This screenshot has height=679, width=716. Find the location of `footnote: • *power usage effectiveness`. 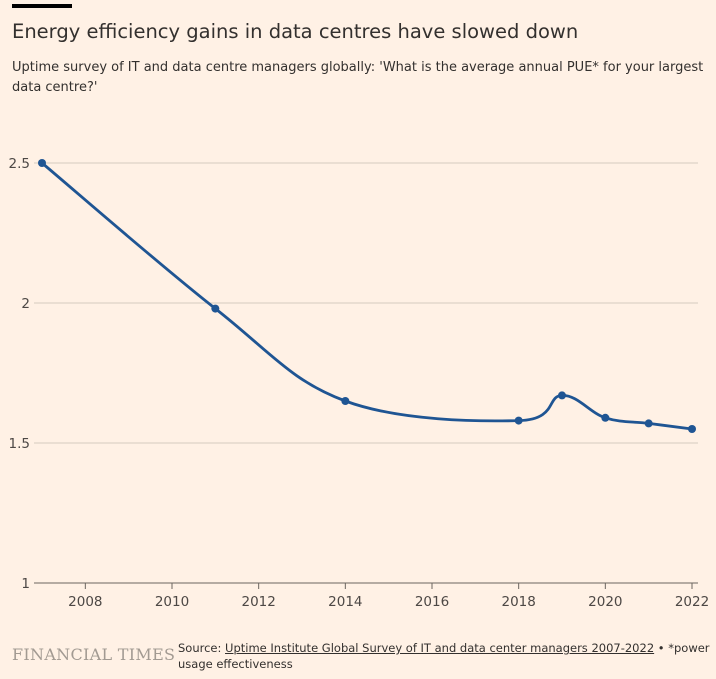

footnote: • *power usage effectiveness is located at coordinates (444, 656).